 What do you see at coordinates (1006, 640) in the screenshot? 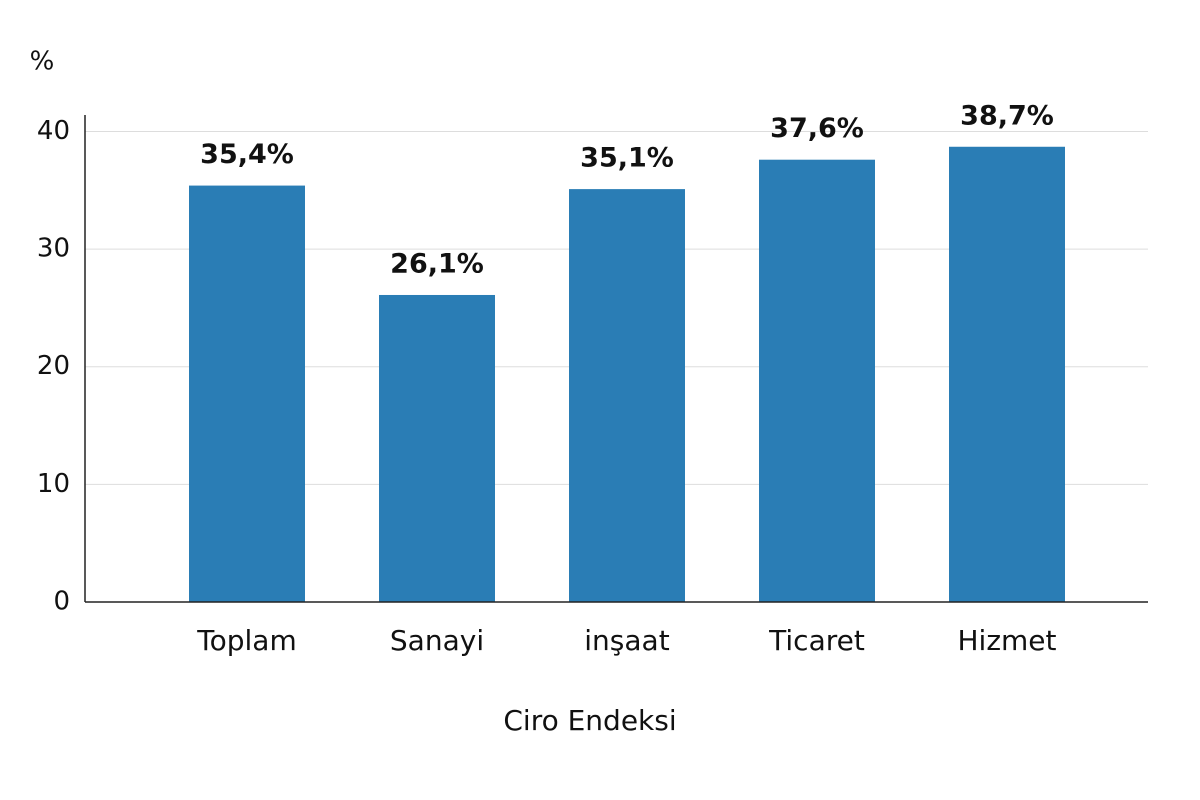
I see `x-tick-label: Hizmet` at bounding box center [1006, 640].